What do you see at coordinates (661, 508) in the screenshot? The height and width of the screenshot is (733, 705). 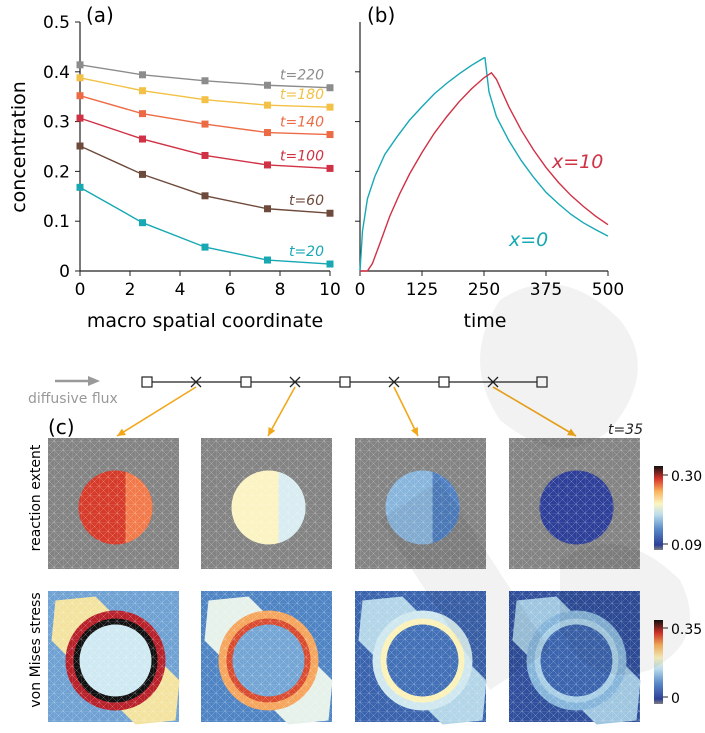 I see `reaction-colorbar` at bounding box center [661, 508].